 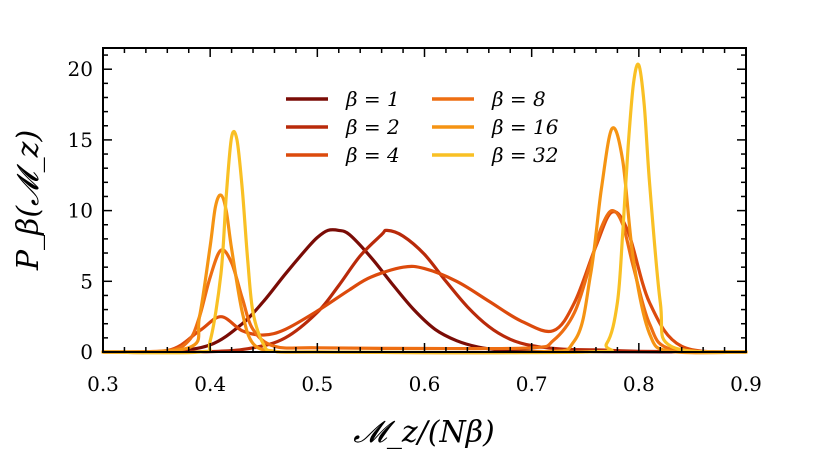 I want to click on y-tick-label: 0, so click(x=86, y=352).